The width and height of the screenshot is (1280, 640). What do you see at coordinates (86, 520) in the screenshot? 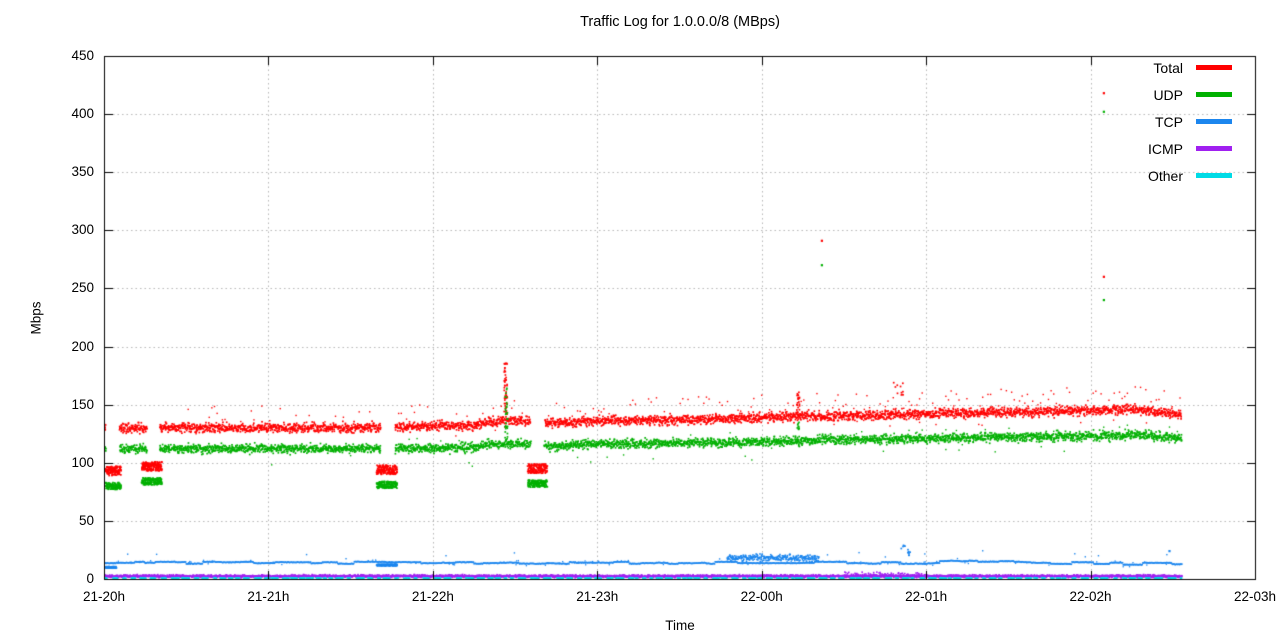
I see `y-tick-label: 50` at bounding box center [86, 520].